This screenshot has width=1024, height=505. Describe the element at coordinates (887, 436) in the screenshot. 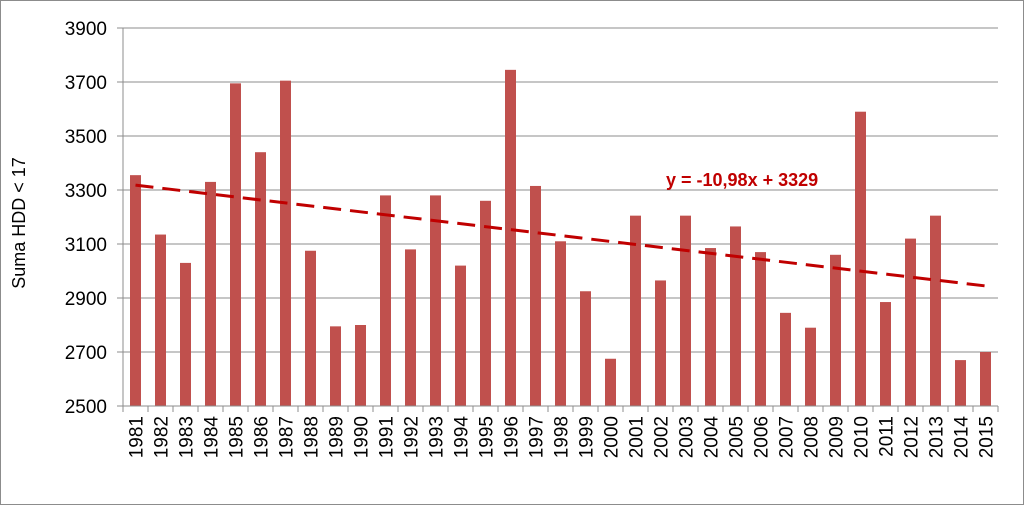

I see `x-tick-label: 2011` at that location.